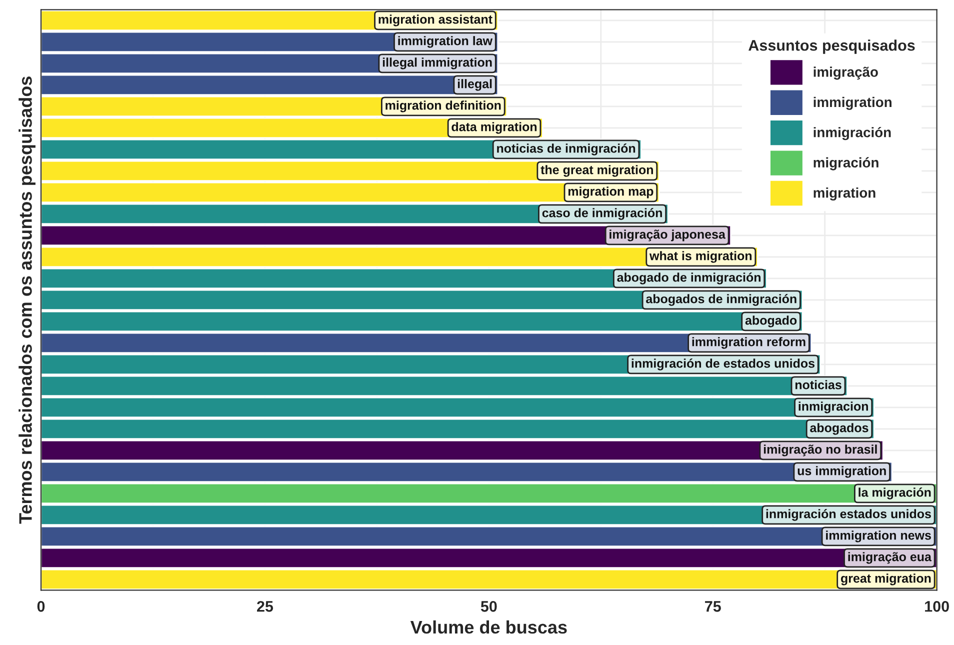  What do you see at coordinates (937, 606) in the screenshot?
I see `x-tick-label: 100` at bounding box center [937, 606].